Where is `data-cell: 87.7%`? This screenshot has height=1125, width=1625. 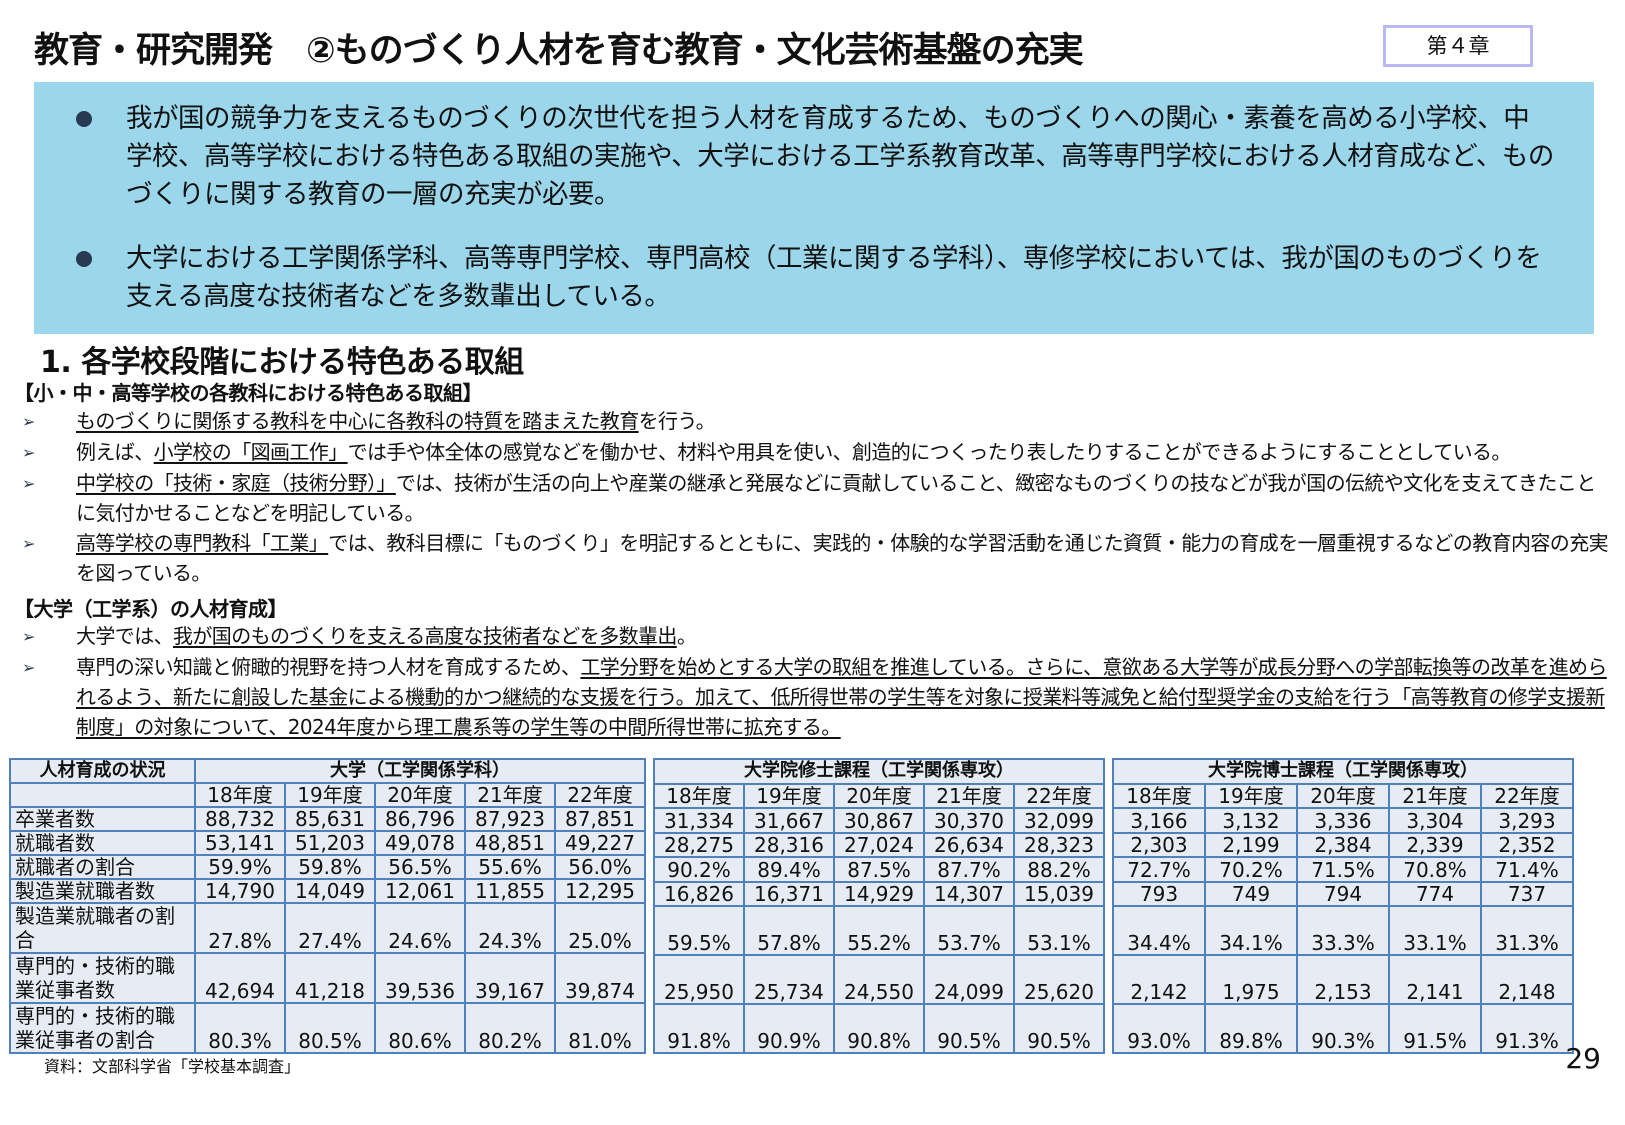 data-cell: 87.7% is located at coordinates (969, 869).